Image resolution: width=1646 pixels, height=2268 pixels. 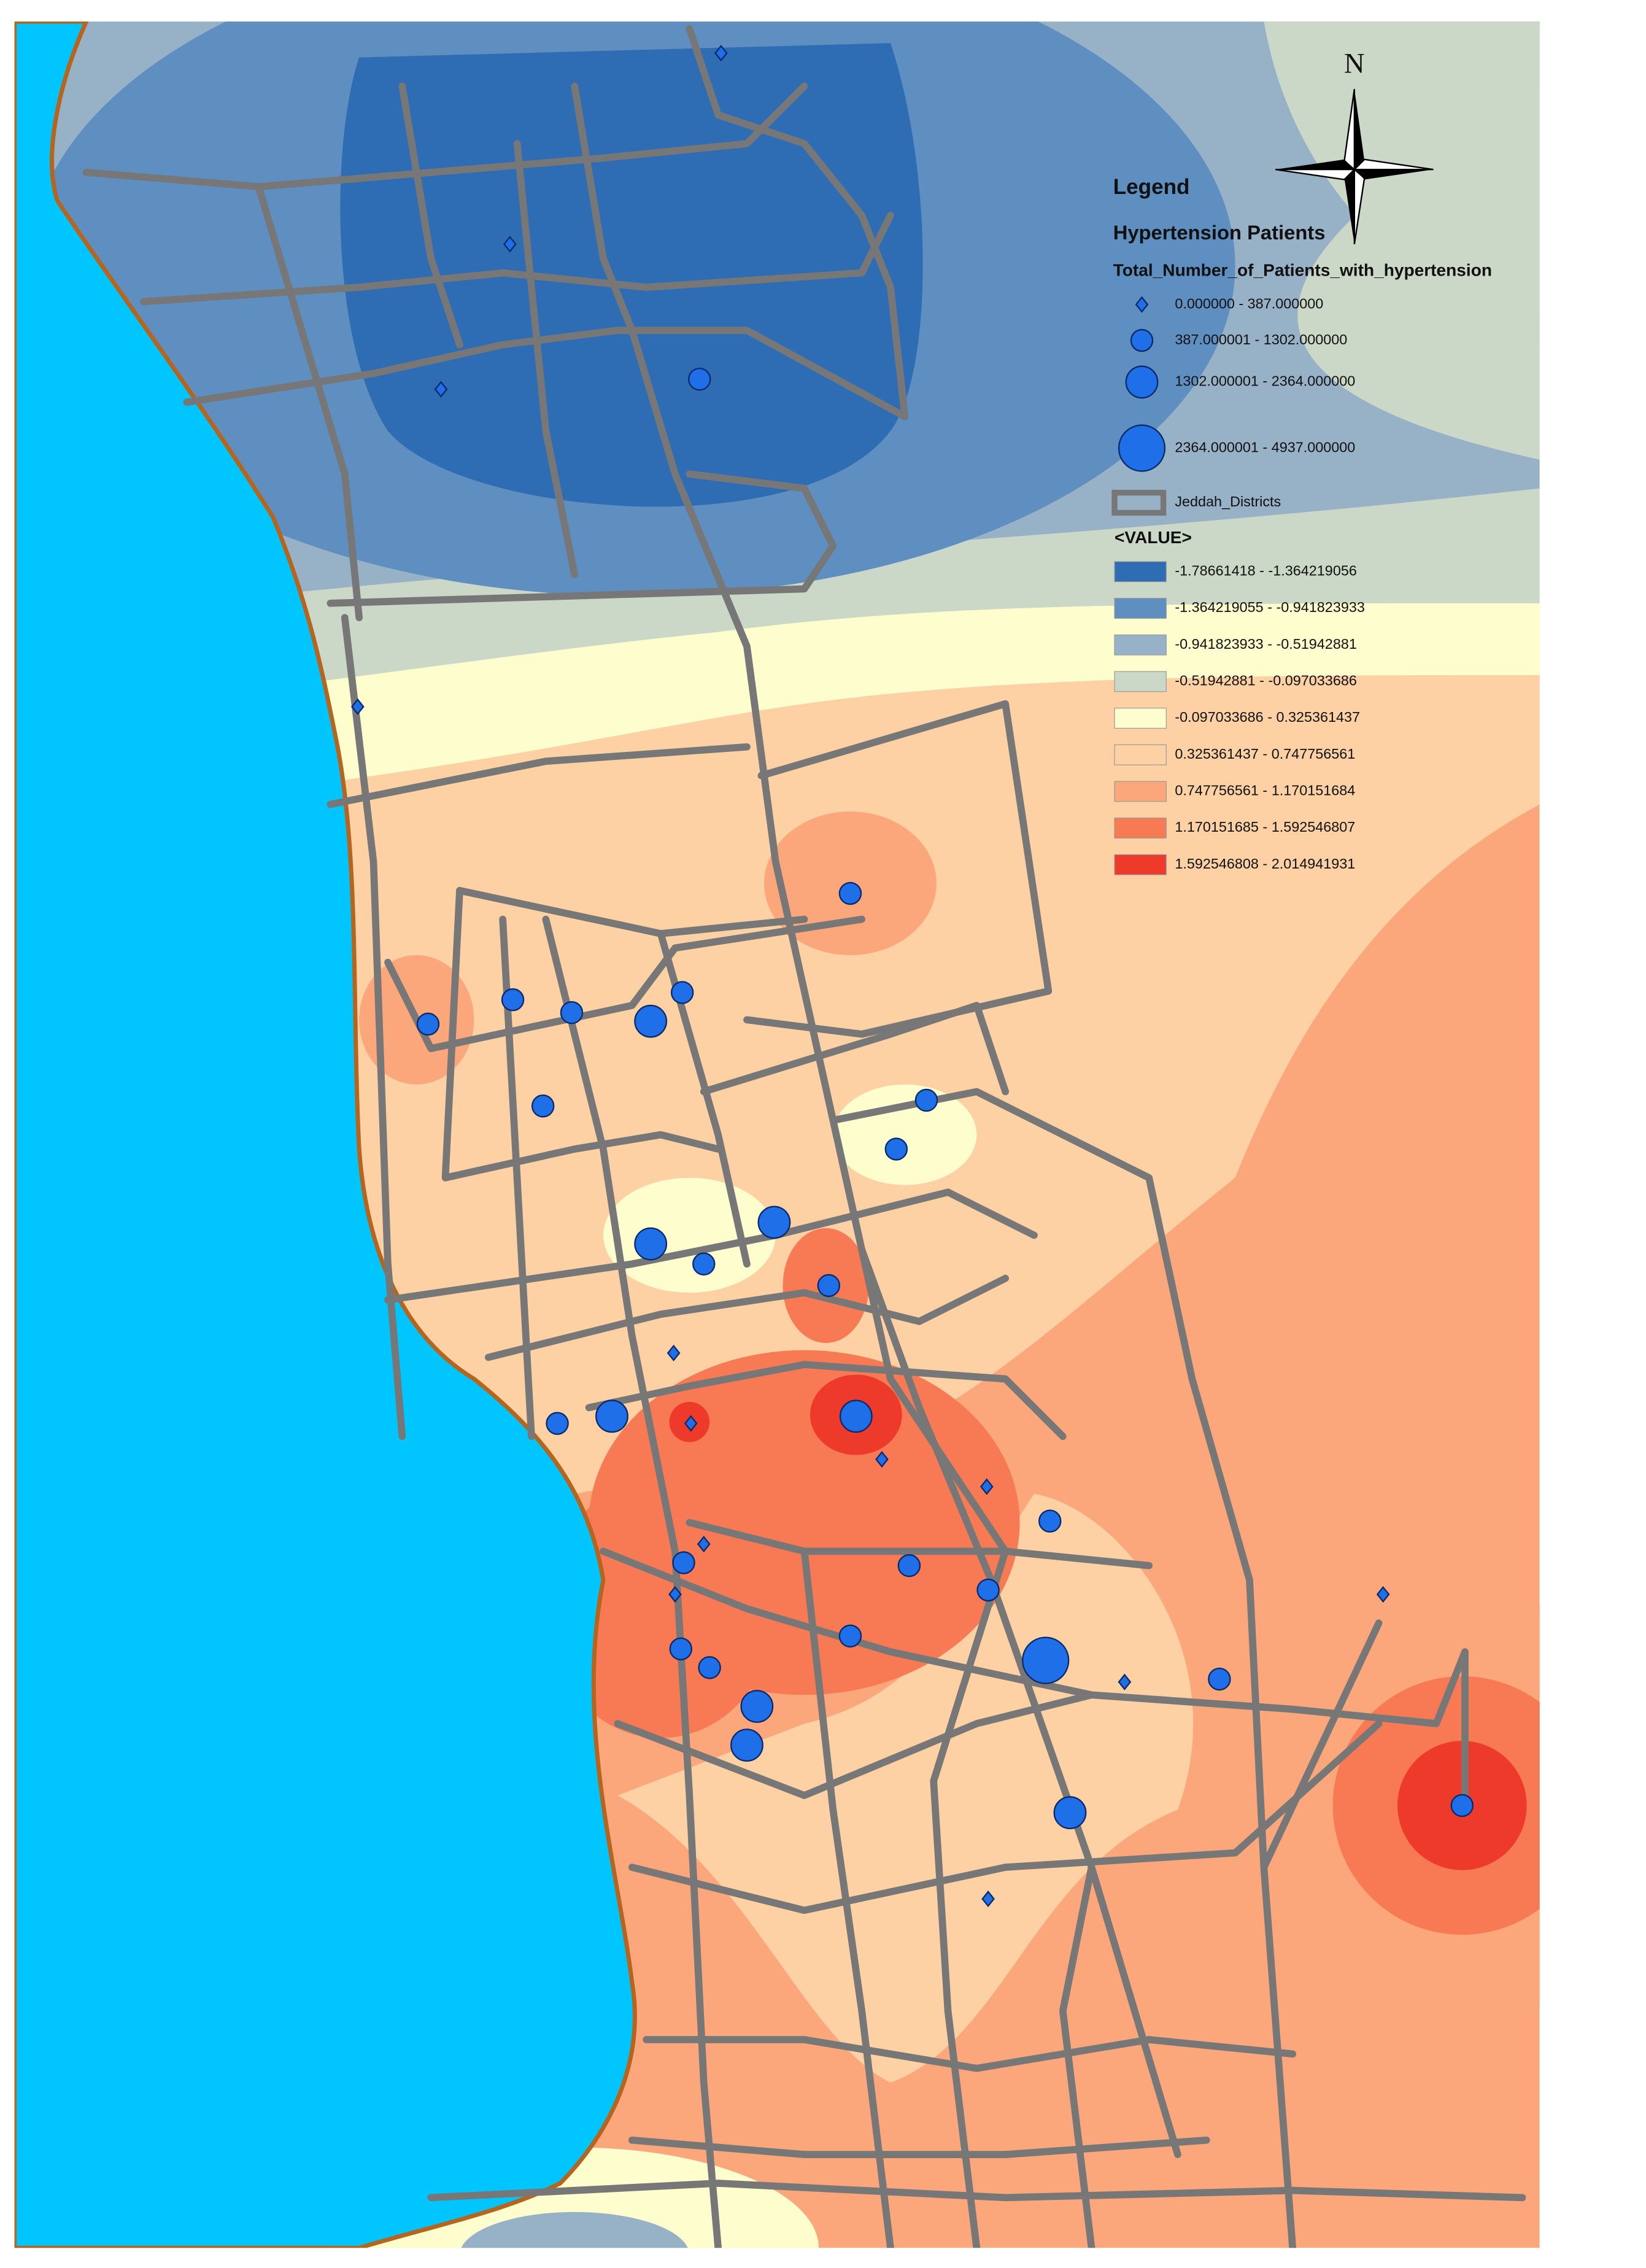 What do you see at coordinates (1153, 538) in the screenshot?
I see `raster-label: <VALUE>` at bounding box center [1153, 538].